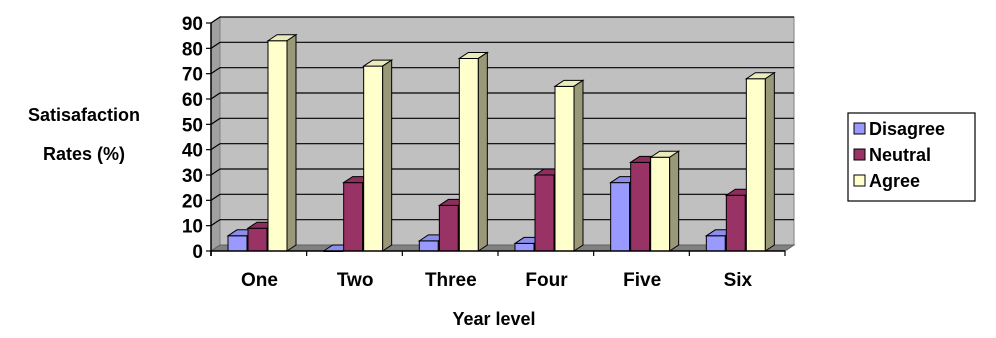 This screenshot has width=996, height=338. I want to click on x-axis-title: Year level, so click(493, 319).